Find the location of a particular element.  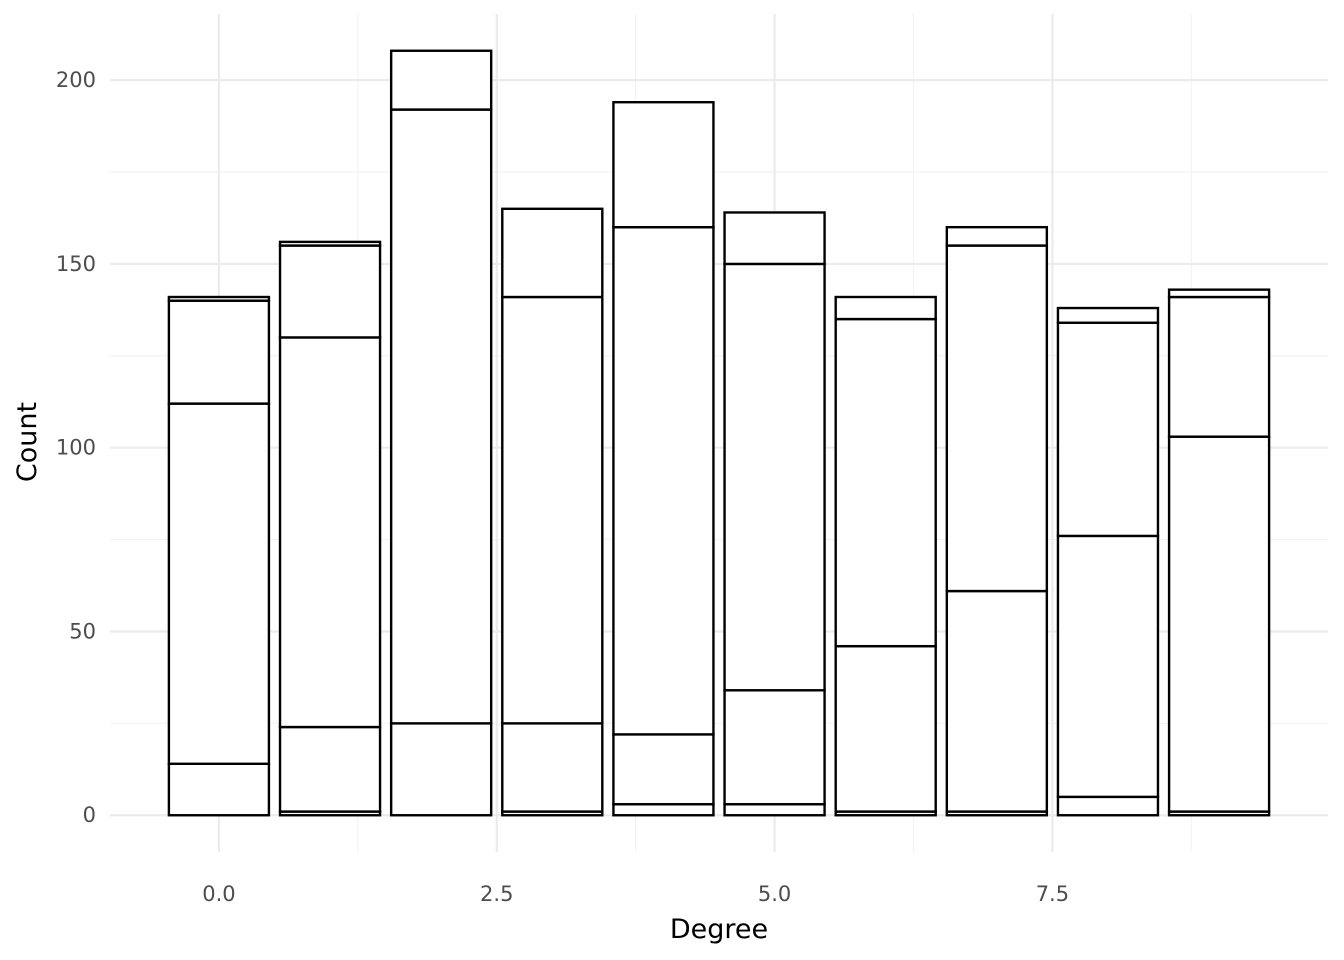

y-tick-labels: 0 50 100 150 200 is located at coordinates (76, 447).